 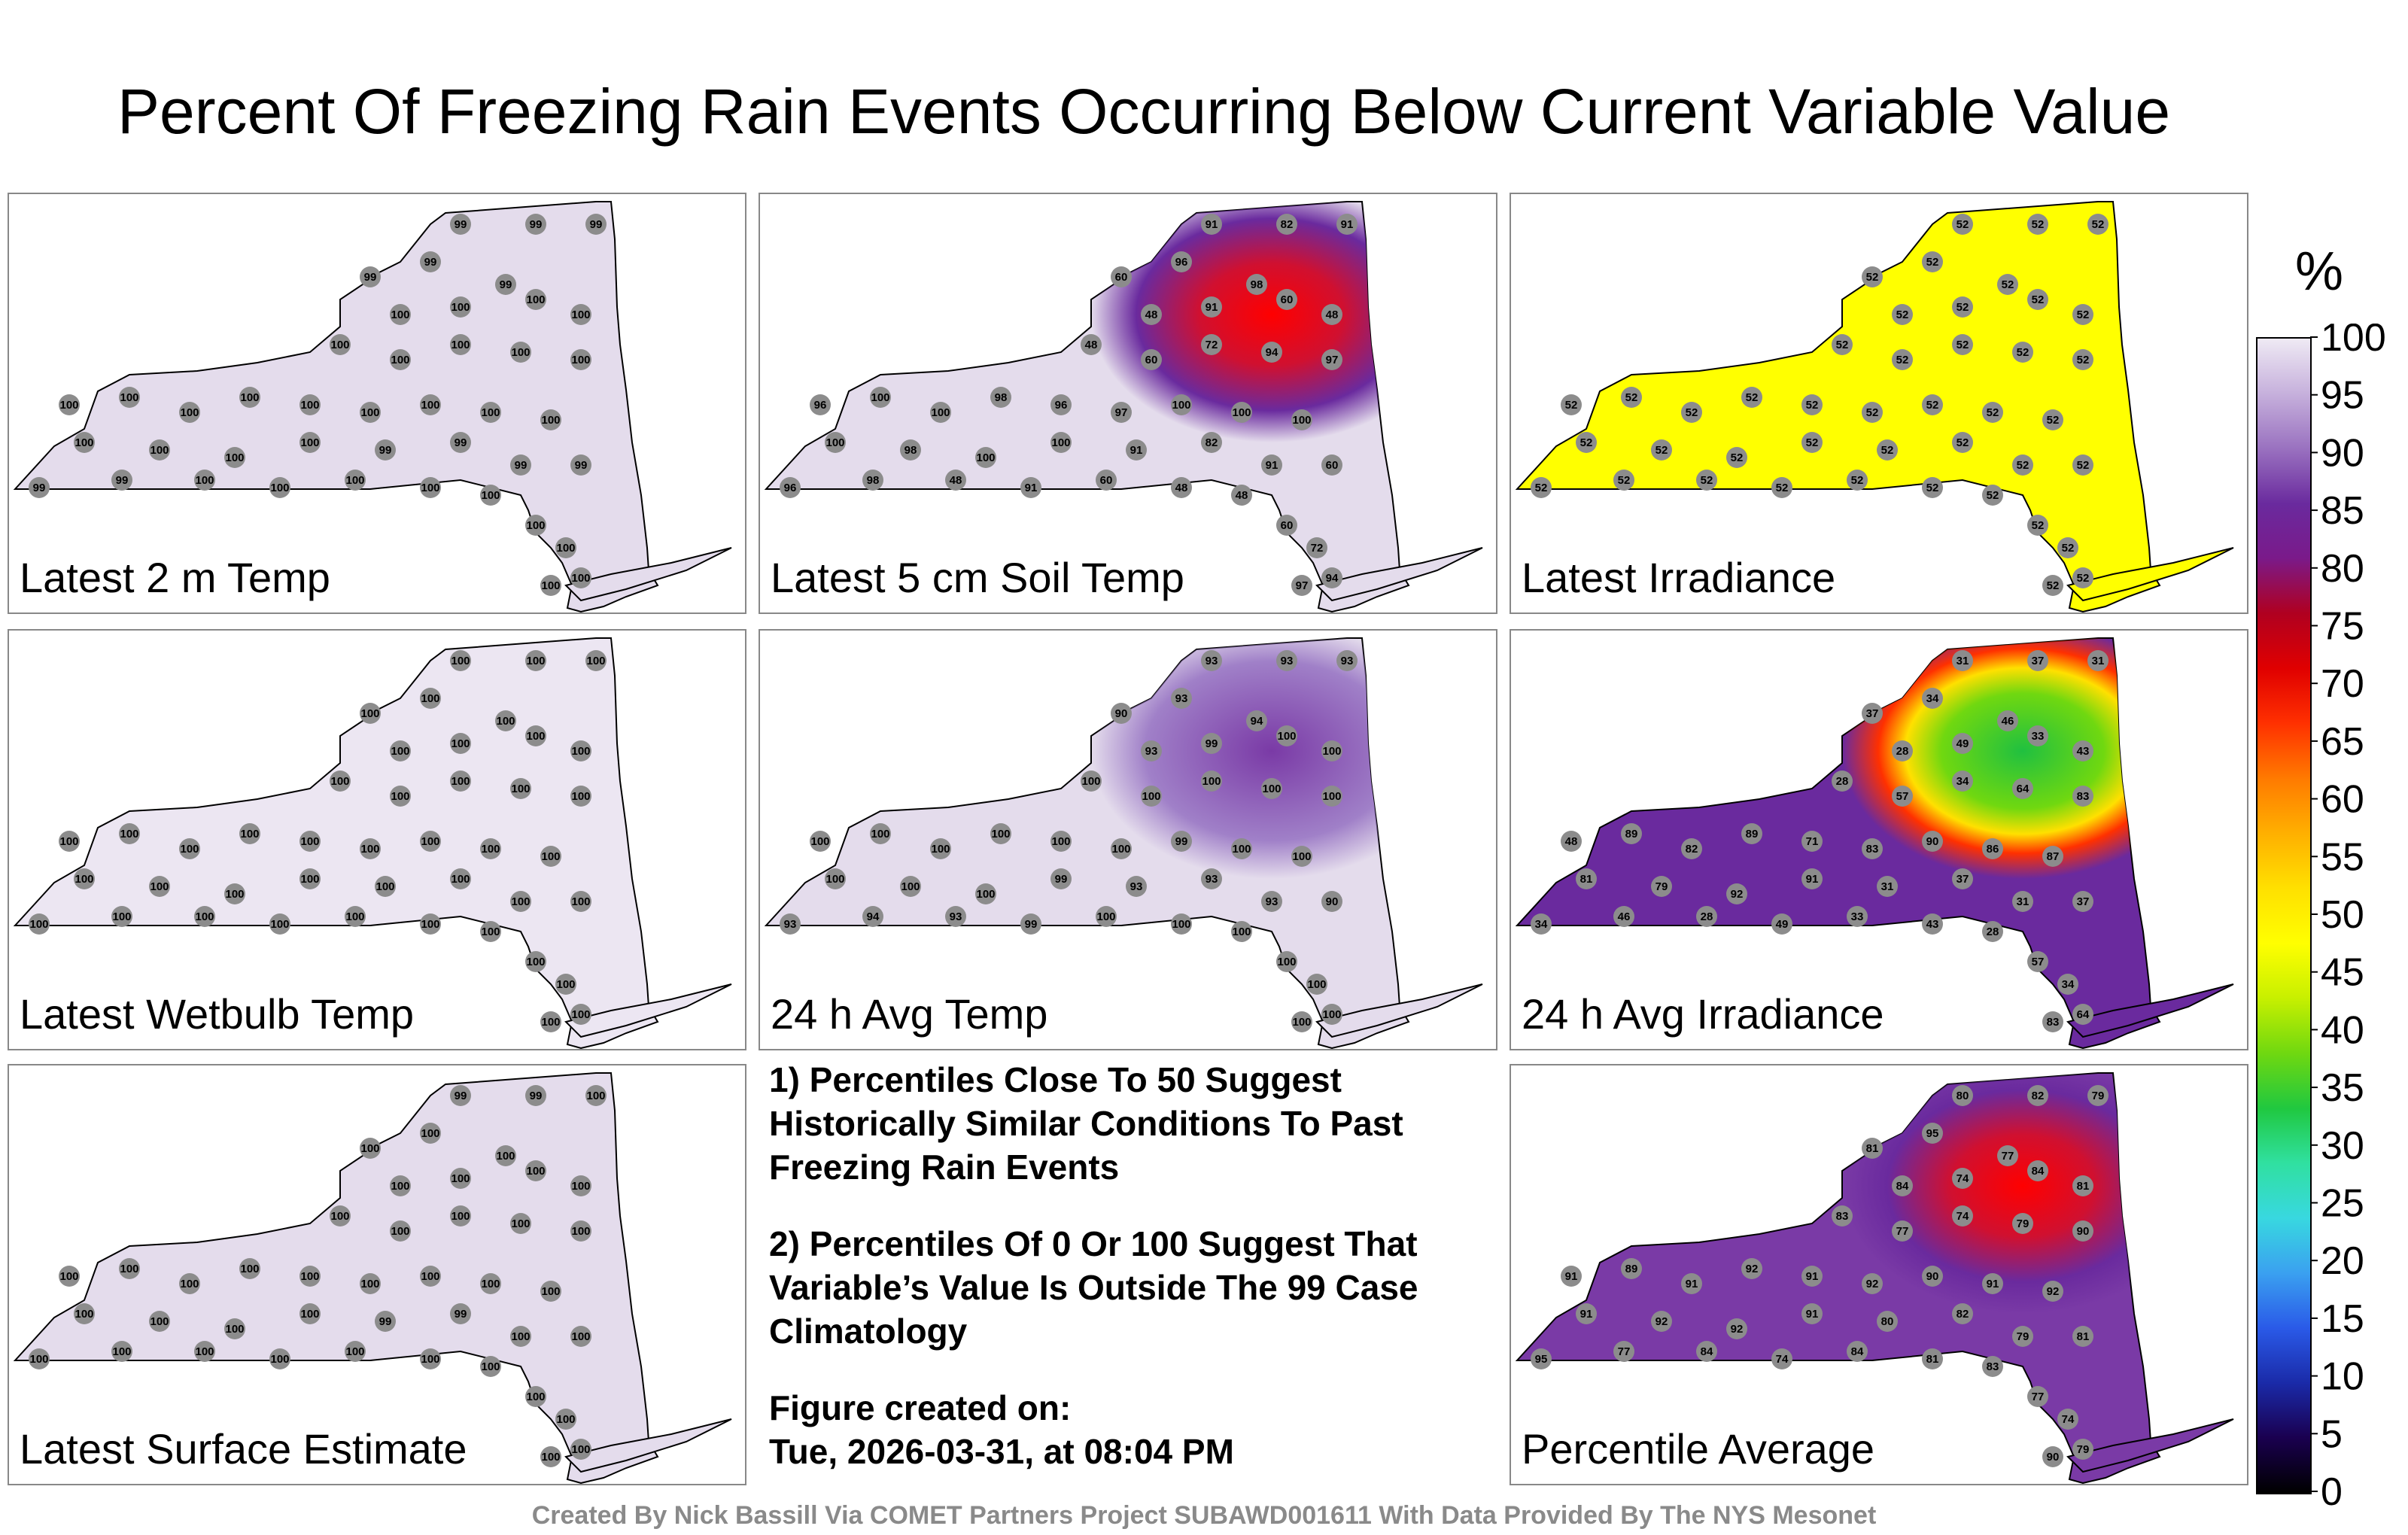 I want to click on station-marker: 72, so click(x=1316, y=547).